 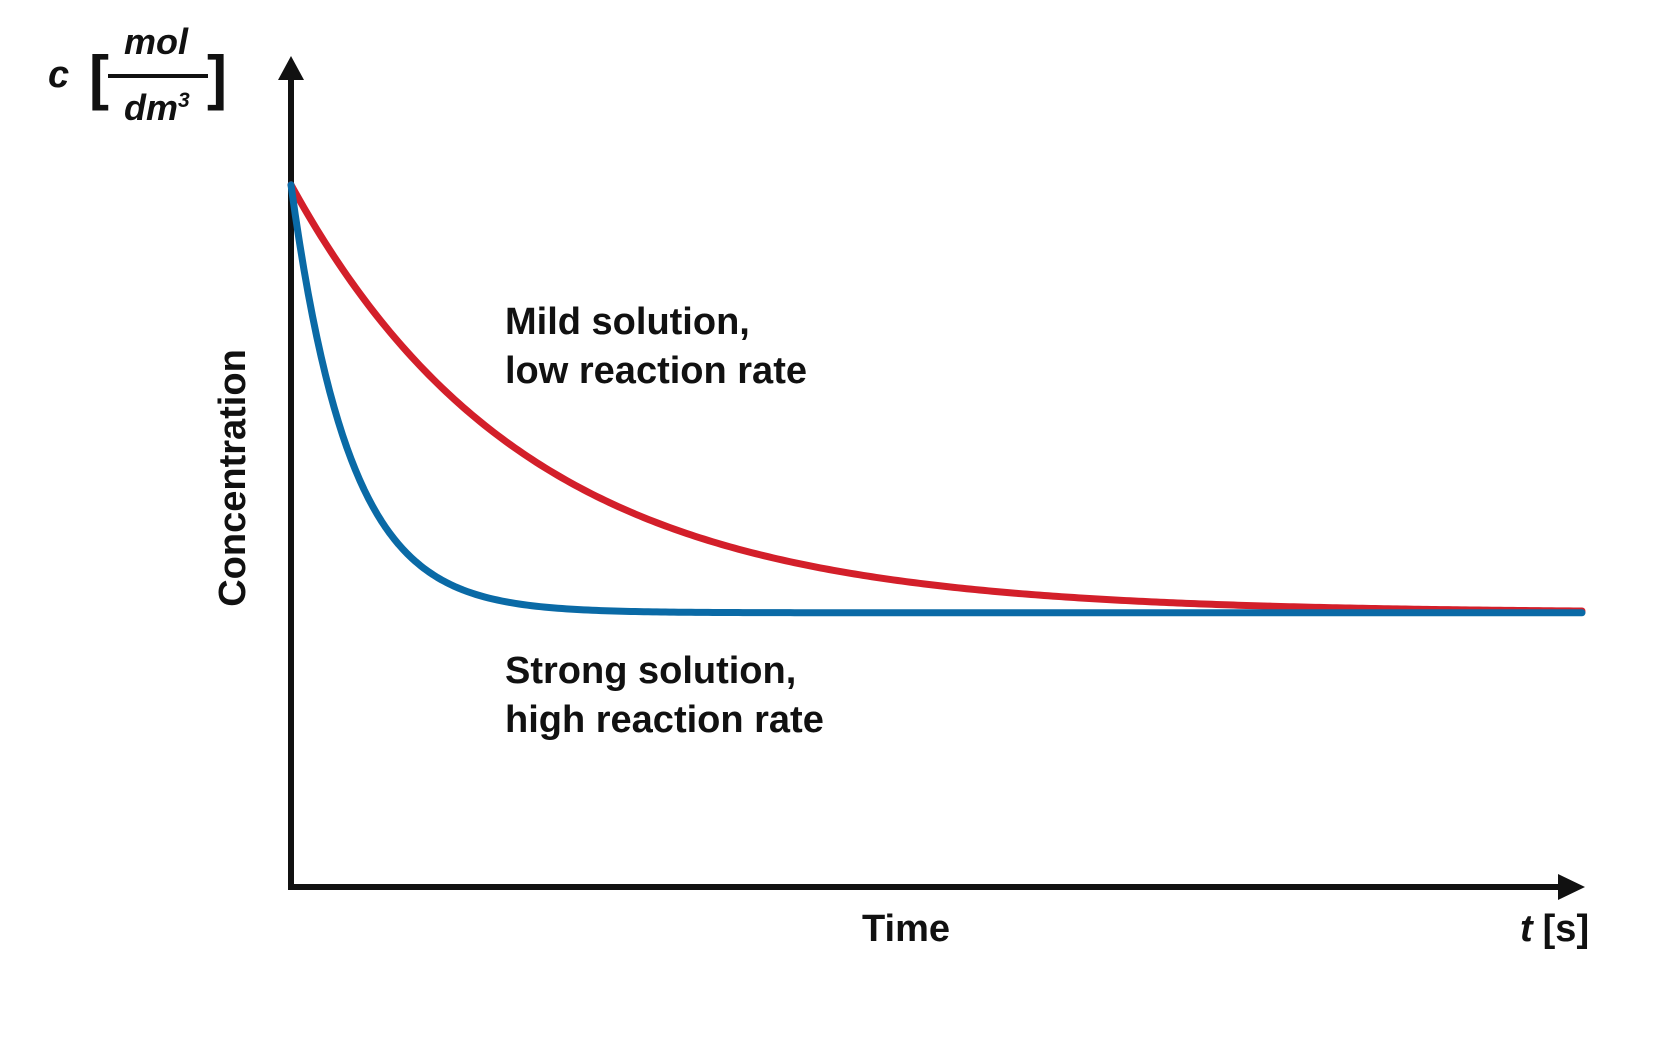 I want to click on annotation-strong-line-1: Strong solution,, so click(x=650, y=671).